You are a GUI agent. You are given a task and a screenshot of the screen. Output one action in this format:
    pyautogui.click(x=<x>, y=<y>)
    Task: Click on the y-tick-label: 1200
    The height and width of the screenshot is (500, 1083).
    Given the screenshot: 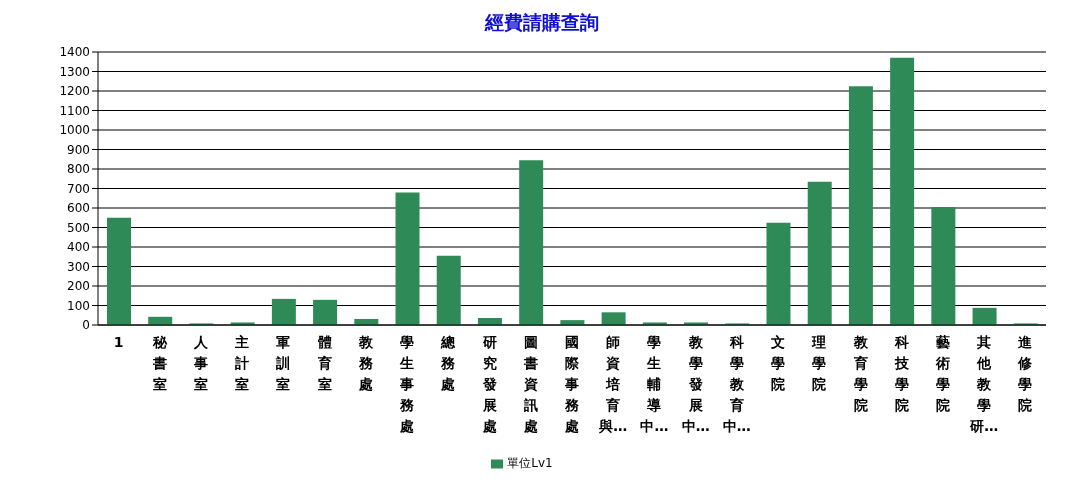 What is the action you would take?
    pyautogui.click(x=74, y=91)
    